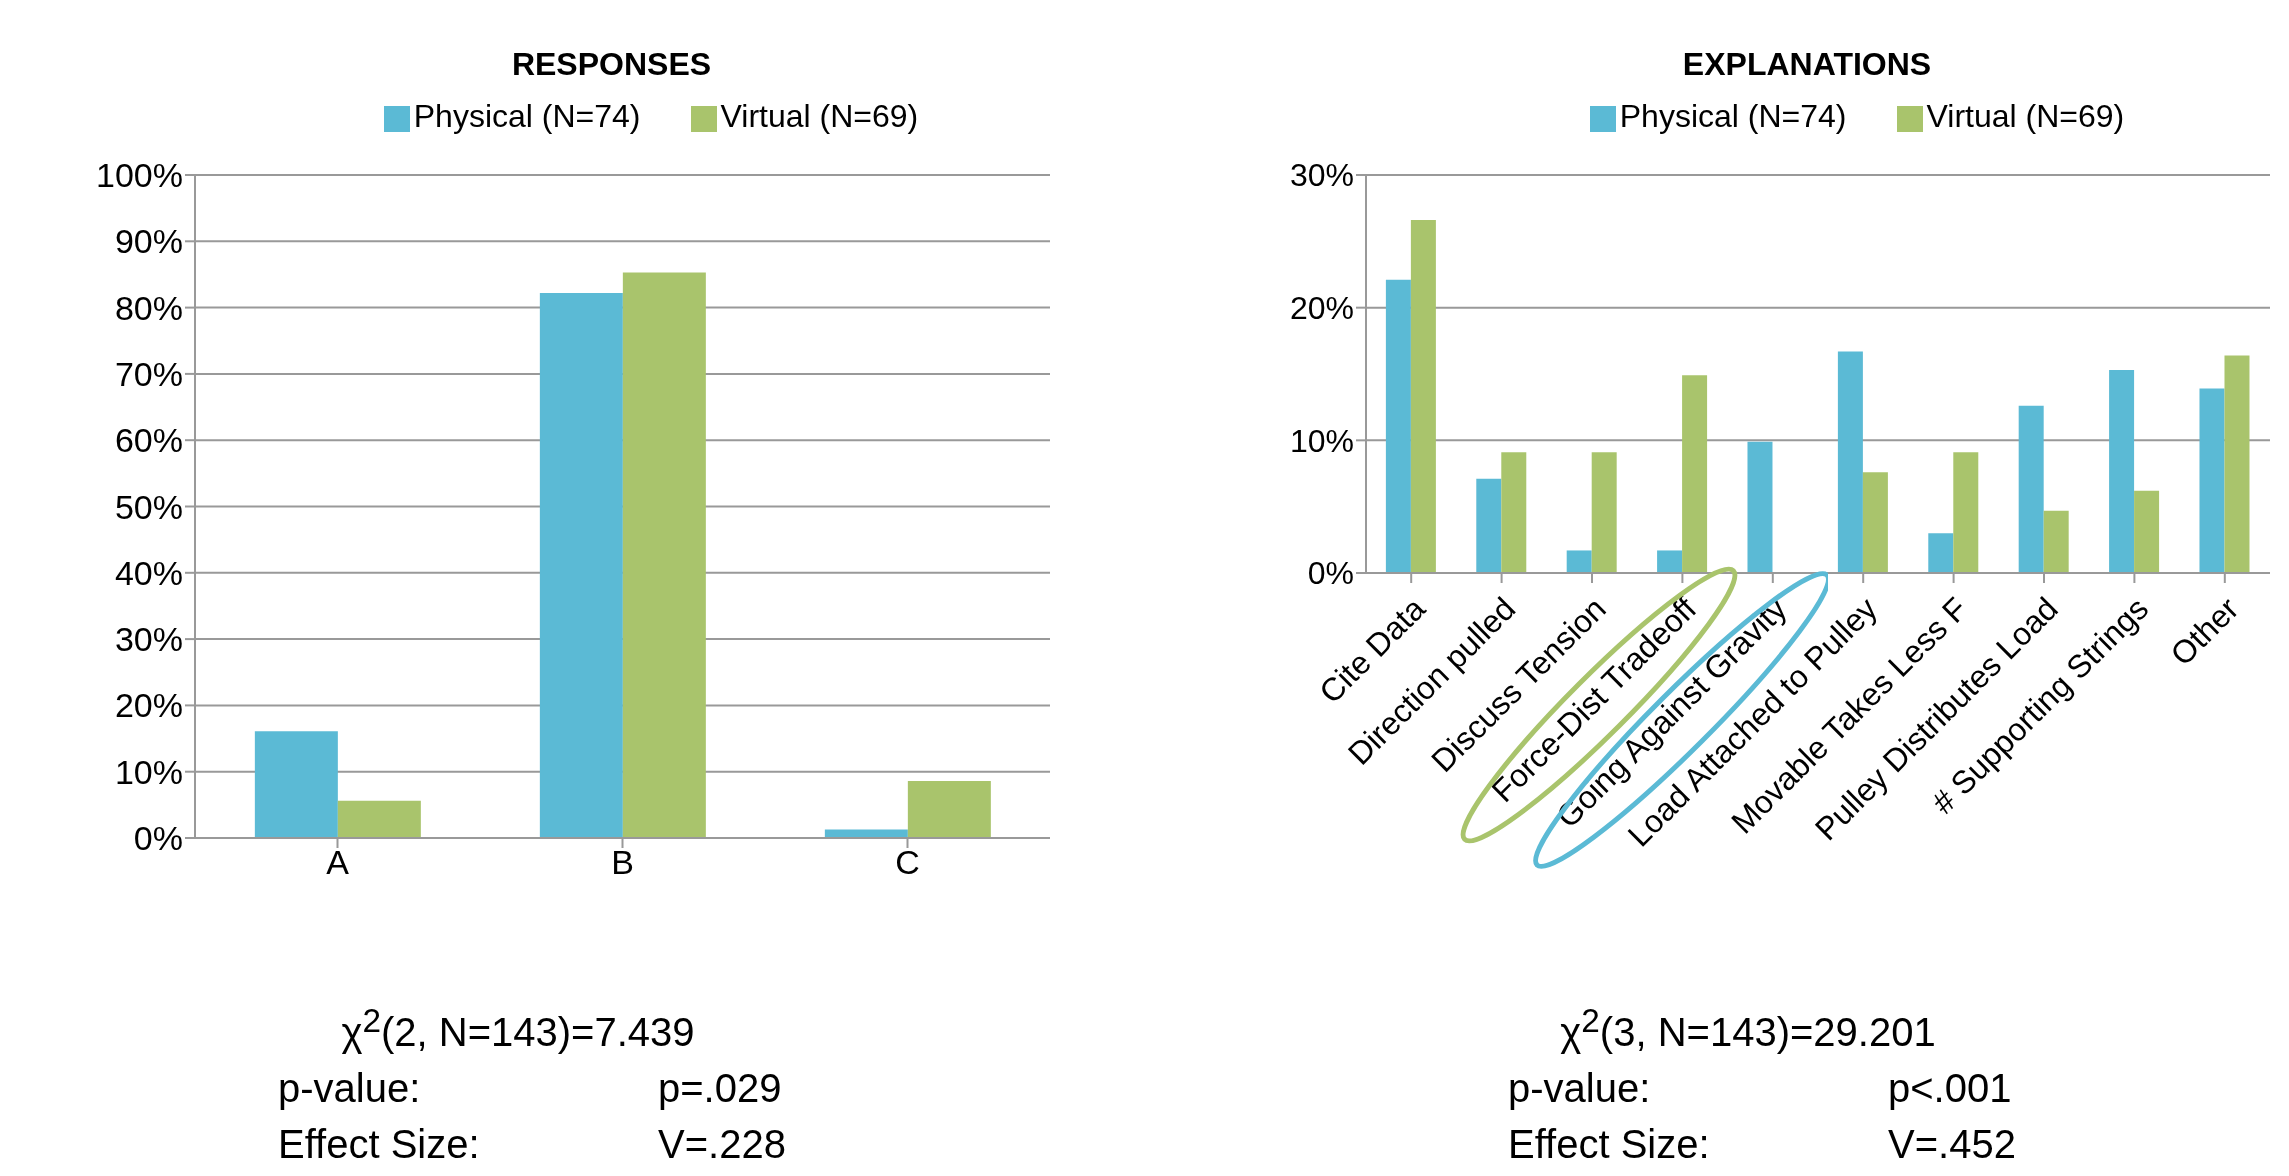 Image resolution: width=2289 pixels, height=1176 pixels. I want to click on x-tick-label: C, so click(907, 862).